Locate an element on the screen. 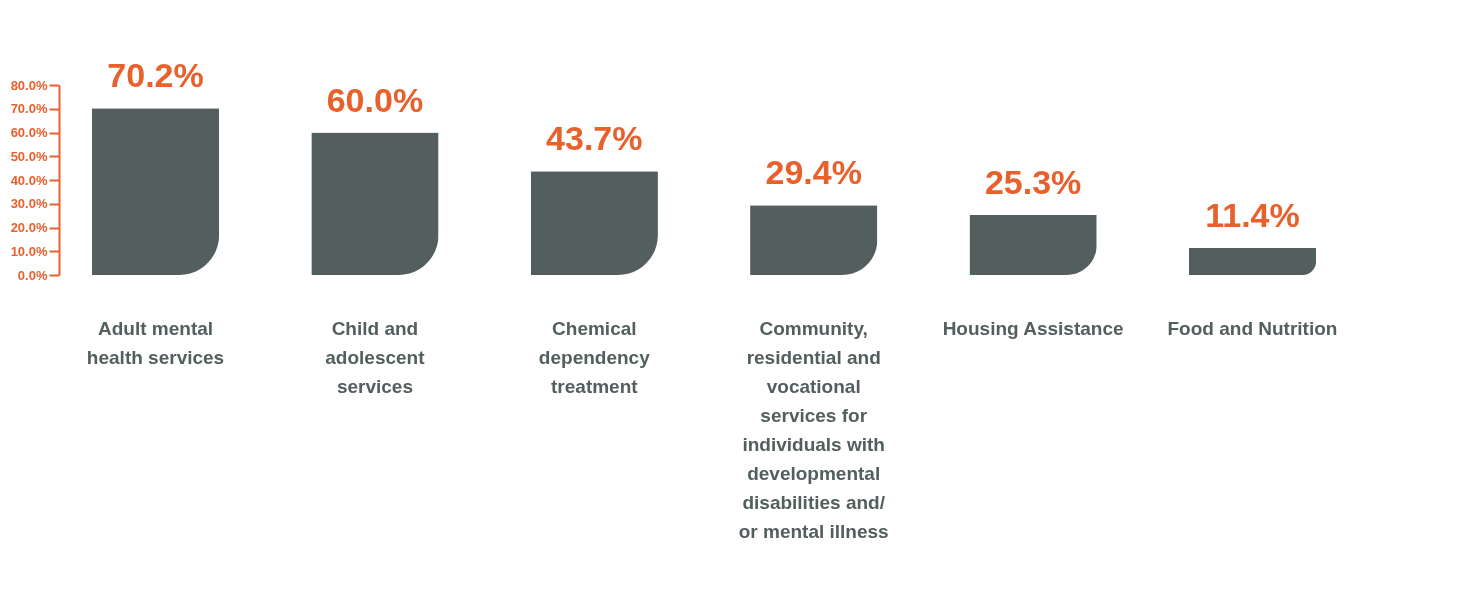  y-tick-label: 0.0% is located at coordinates (32, 275).